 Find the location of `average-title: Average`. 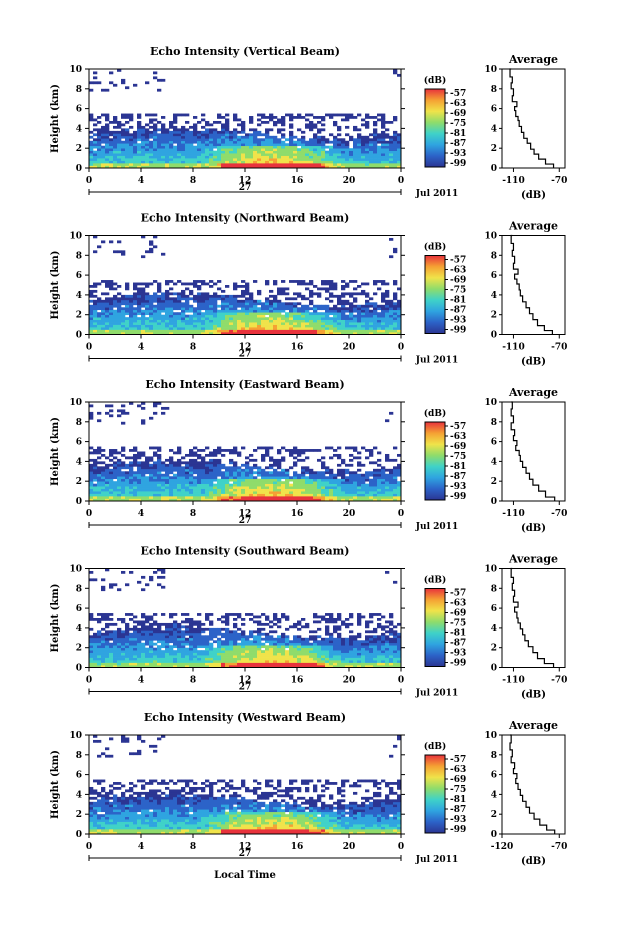

average-title: Average is located at coordinates (533, 59).